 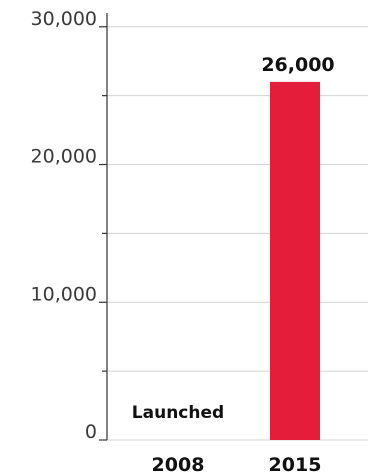 I want to click on y-tick-label: 20,000, so click(x=64, y=157).